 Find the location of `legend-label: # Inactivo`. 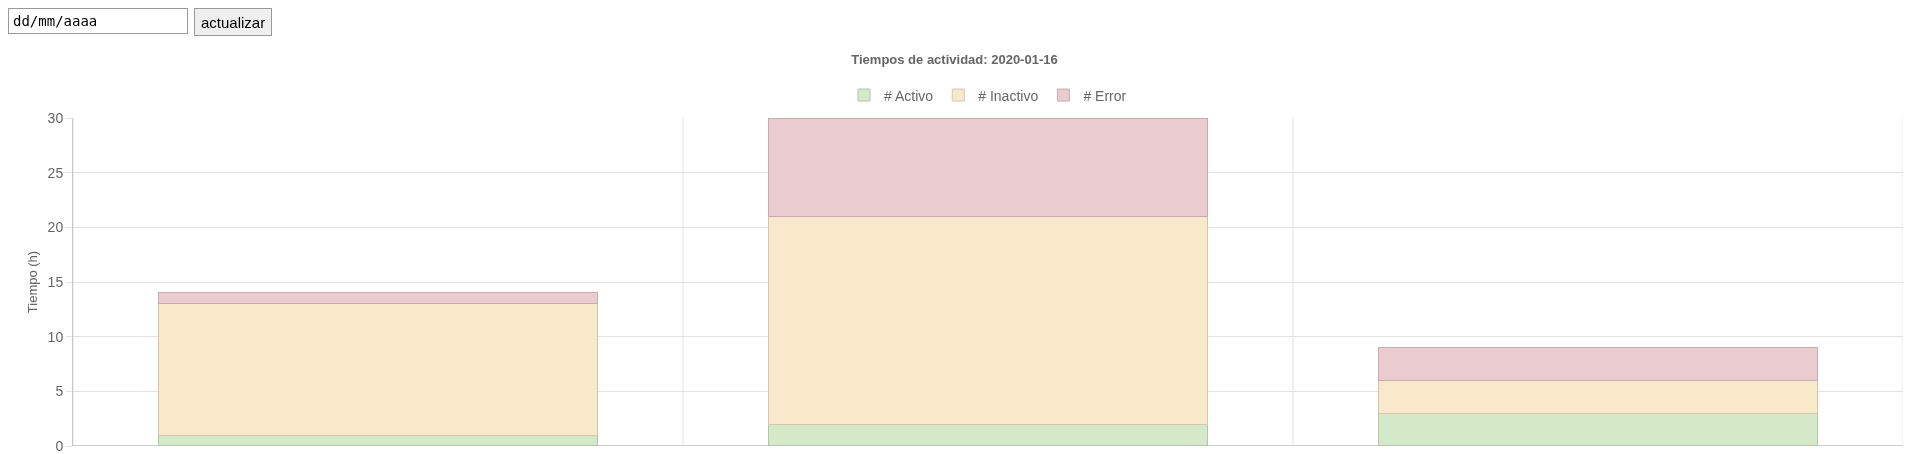

legend-label: # Inactivo is located at coordinates (1008, 95).